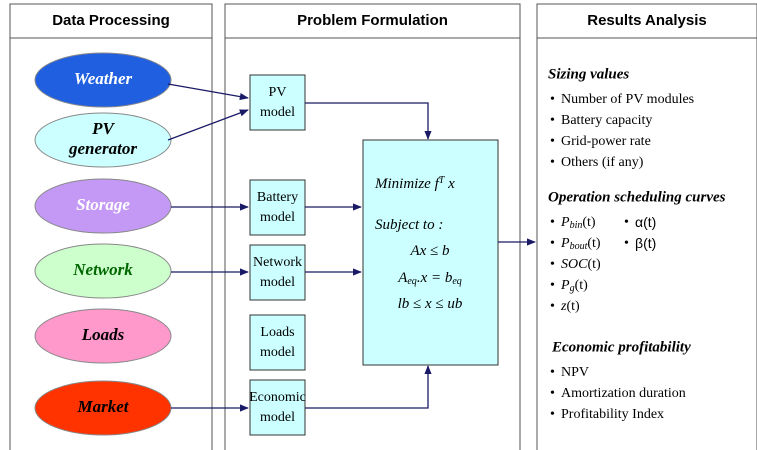 This screenshot has height=450, width=757. I want to click on text-run: NPV, so click(575, 372).